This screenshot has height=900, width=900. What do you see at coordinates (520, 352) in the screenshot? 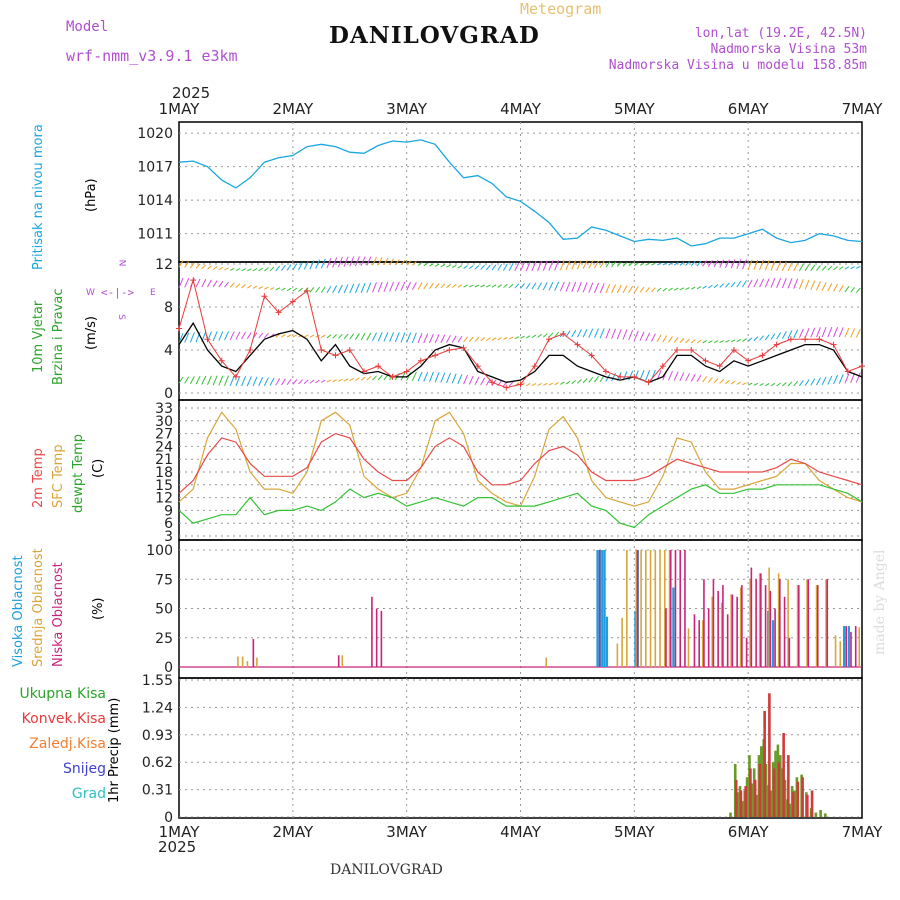
I see `wind-speed-line` at bounding box center [520, 352].